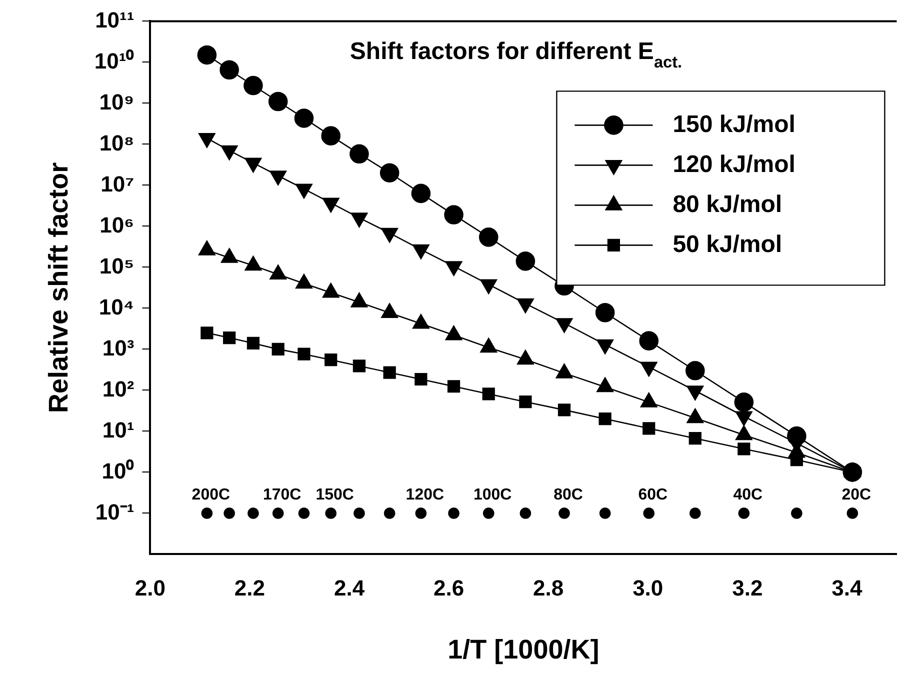 The width and height of the screenshot is (907, 679). Describe the element at coordinates (282, 495) in the screenshot. I see `annotation: 170C` at that location.